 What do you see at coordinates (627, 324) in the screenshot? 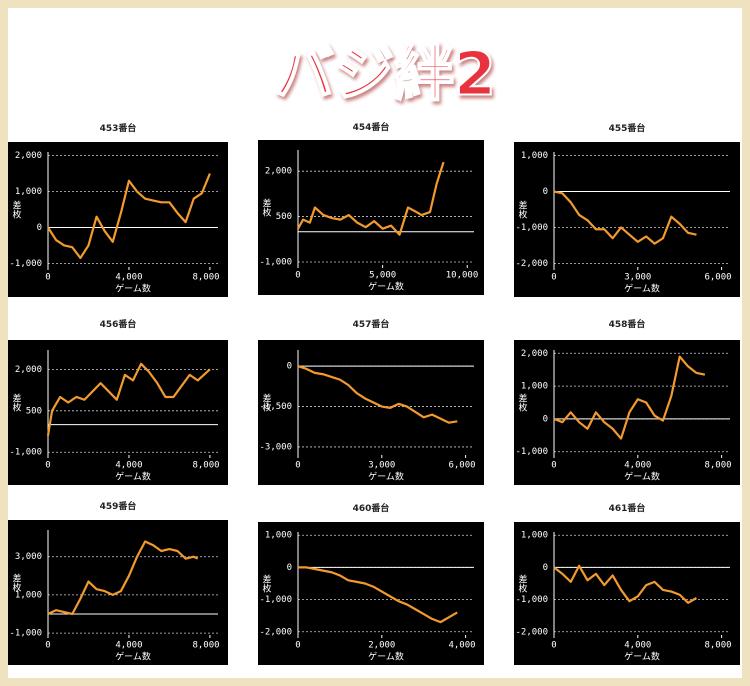
I see `chart-title: 458番台` at bounding box center [627, 324].